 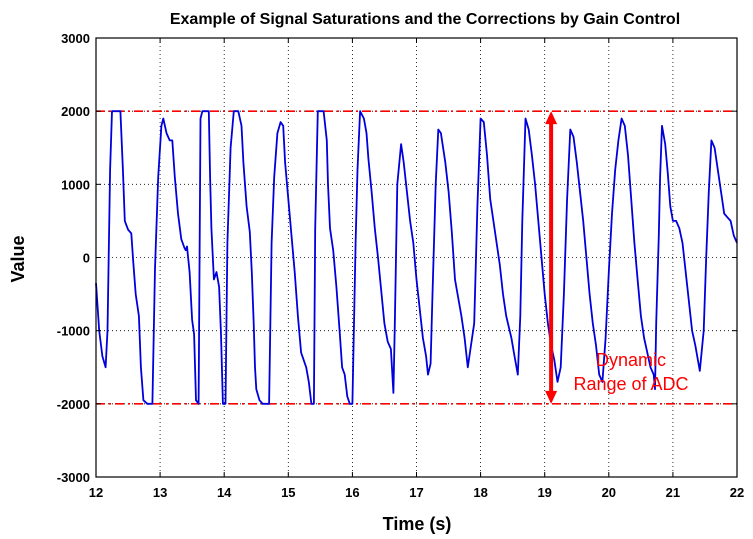 What do you see at coordinates (631, 360) in the screenshot?
I see `annotation-line-1: Dynamic` at bounding box center [631, 360].